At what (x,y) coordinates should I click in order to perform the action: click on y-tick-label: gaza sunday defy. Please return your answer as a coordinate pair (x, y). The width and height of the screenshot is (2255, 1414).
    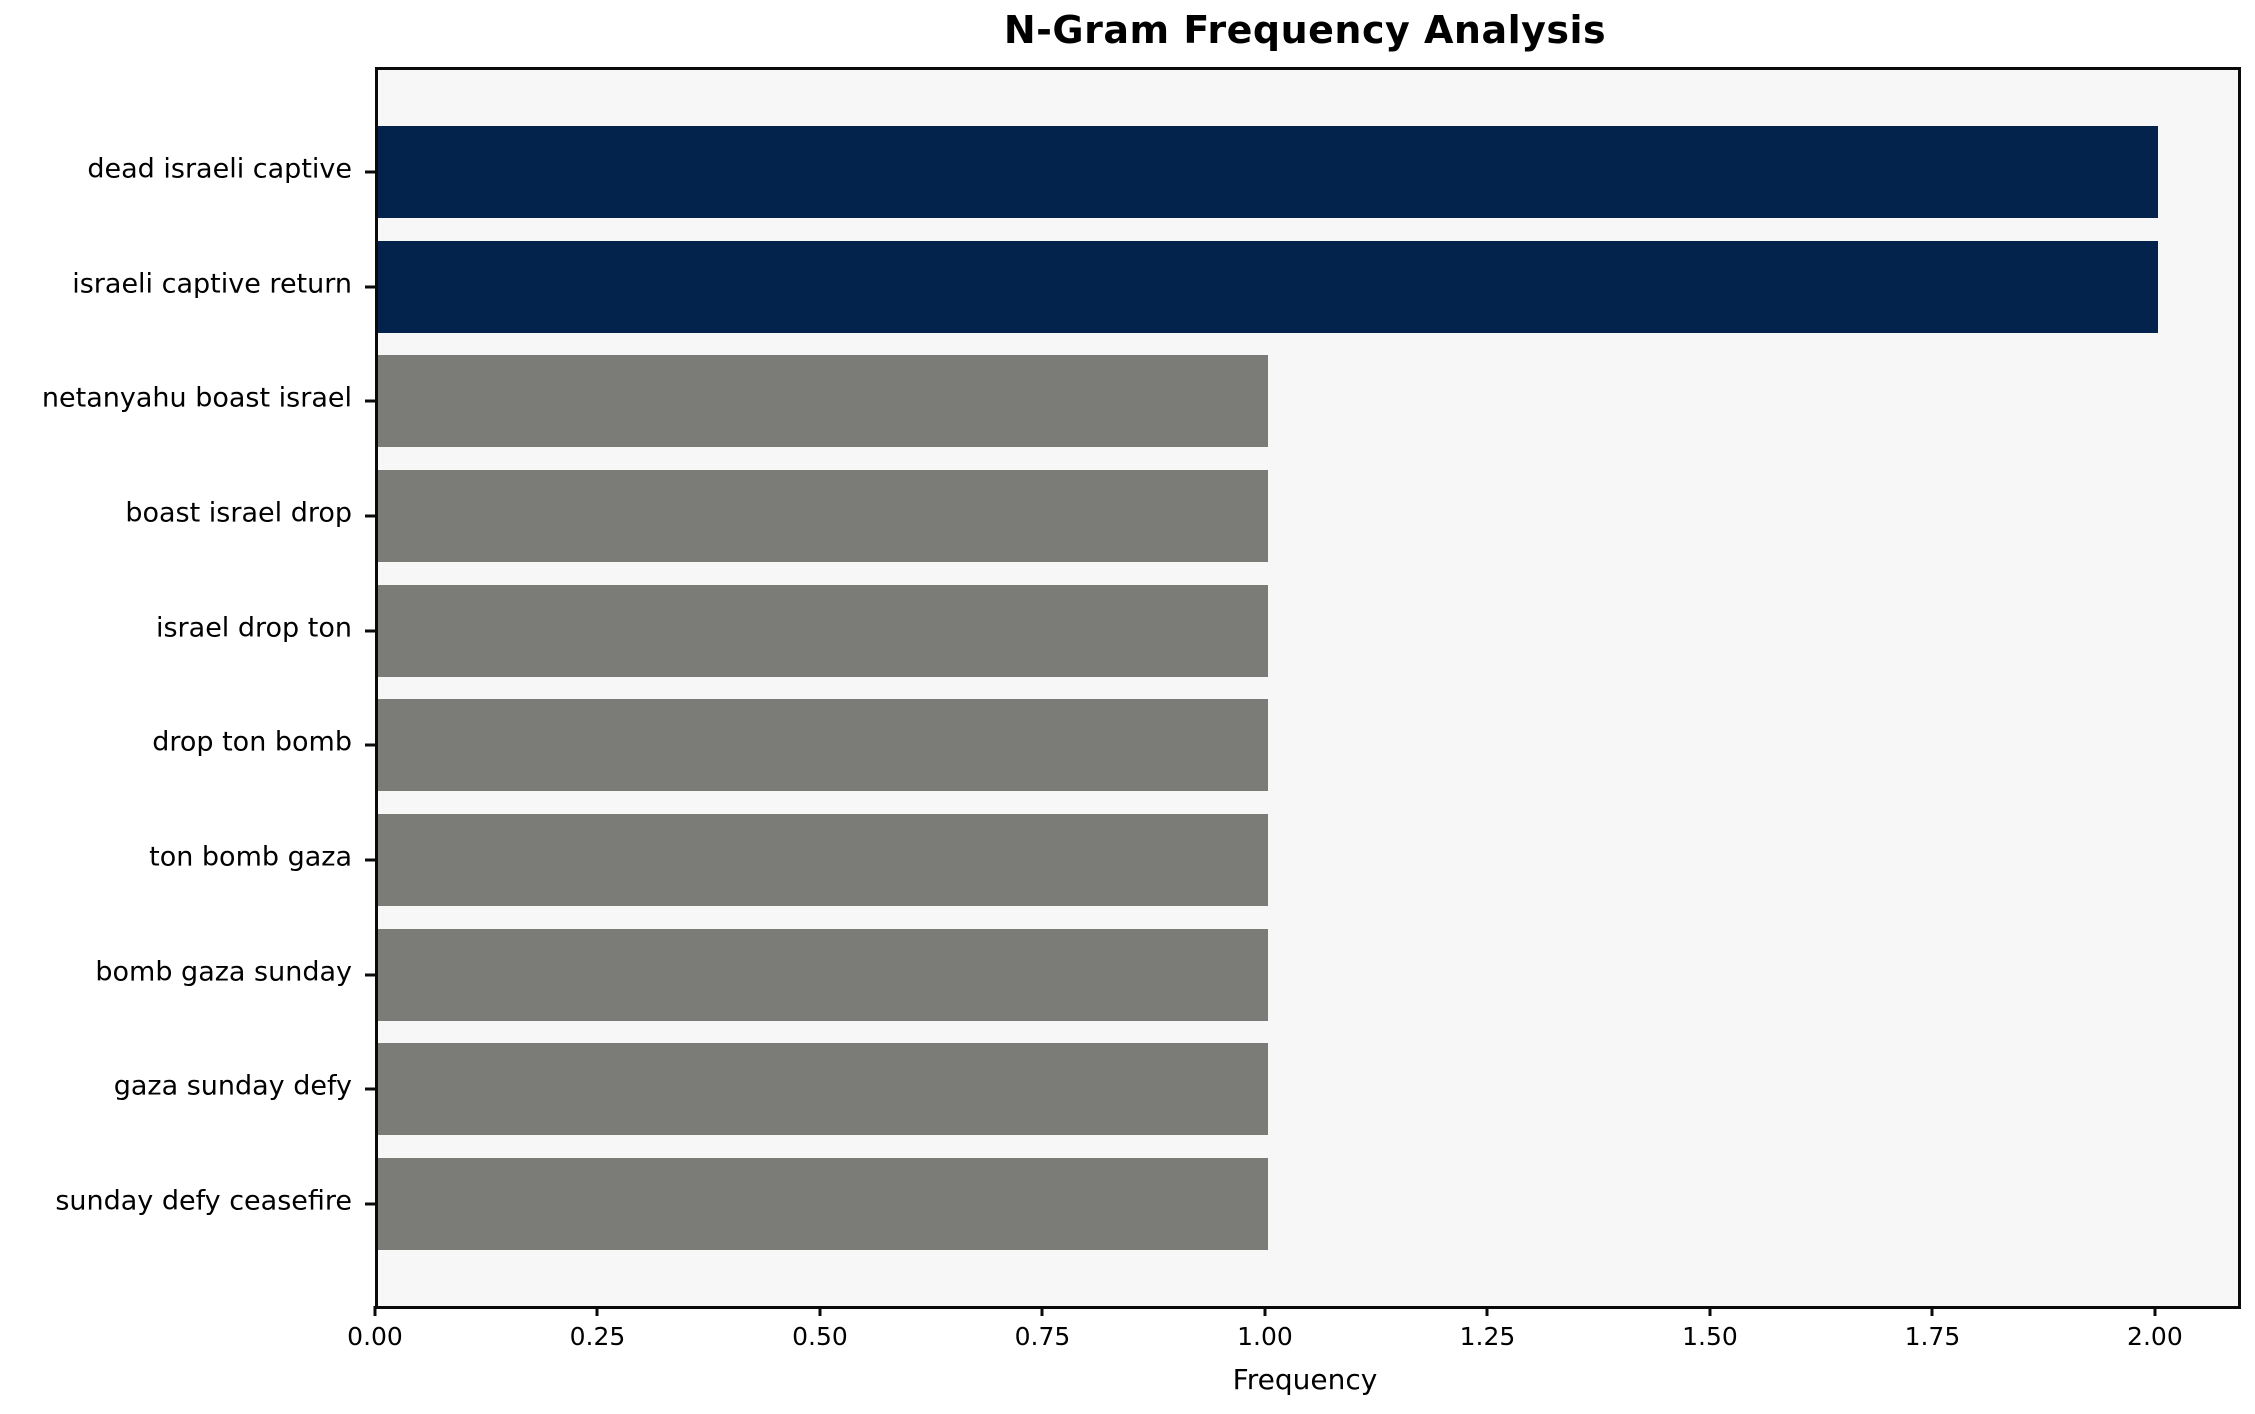
    Looking at the image, I should click on (232, 1086).